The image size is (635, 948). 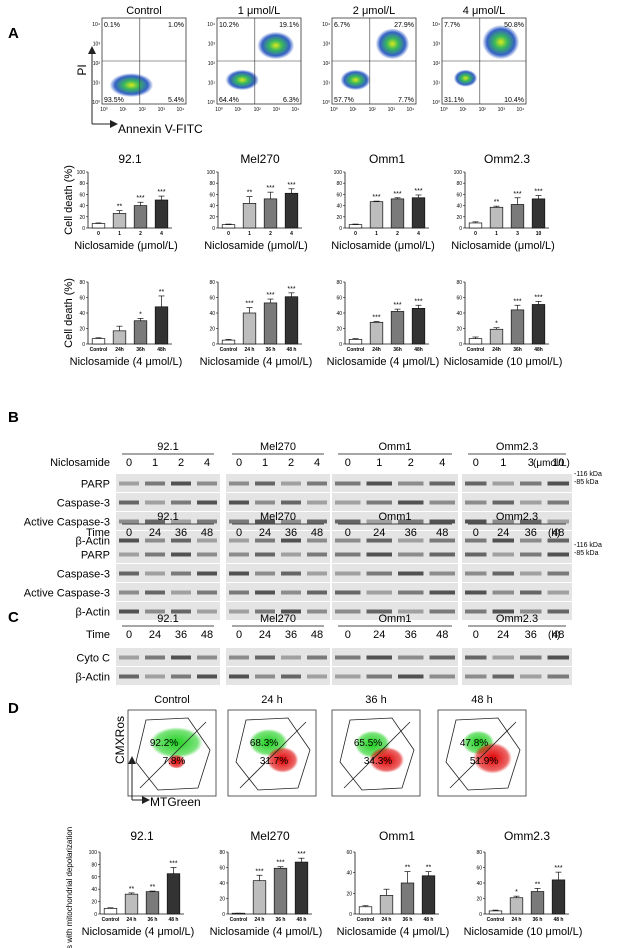 What do you see at coordinates (98, 234) in the screenshot?
I see `chart-category: 0` at bounding box center [98, 234].